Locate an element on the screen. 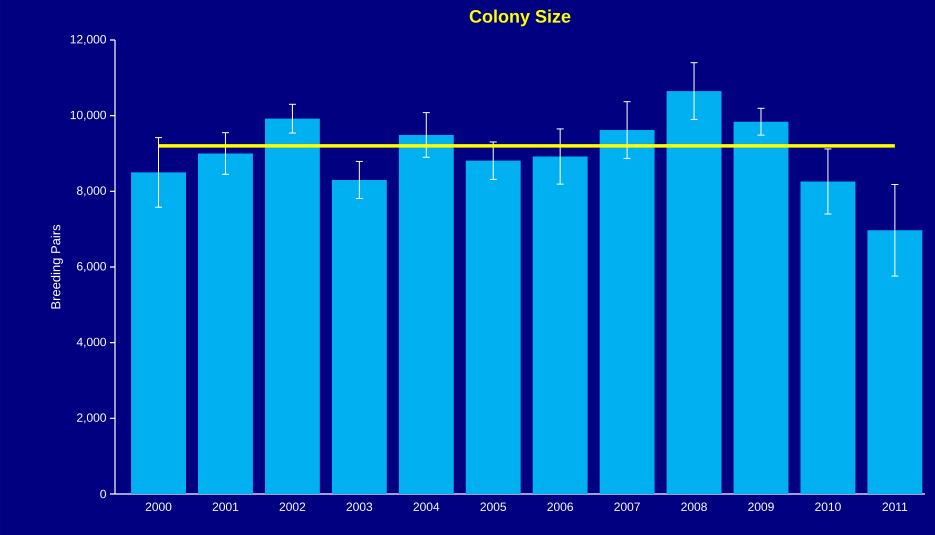 The height and width of the screenshot is (535, 935). y-tick-label: 0 is located at coordinates (103, 494).